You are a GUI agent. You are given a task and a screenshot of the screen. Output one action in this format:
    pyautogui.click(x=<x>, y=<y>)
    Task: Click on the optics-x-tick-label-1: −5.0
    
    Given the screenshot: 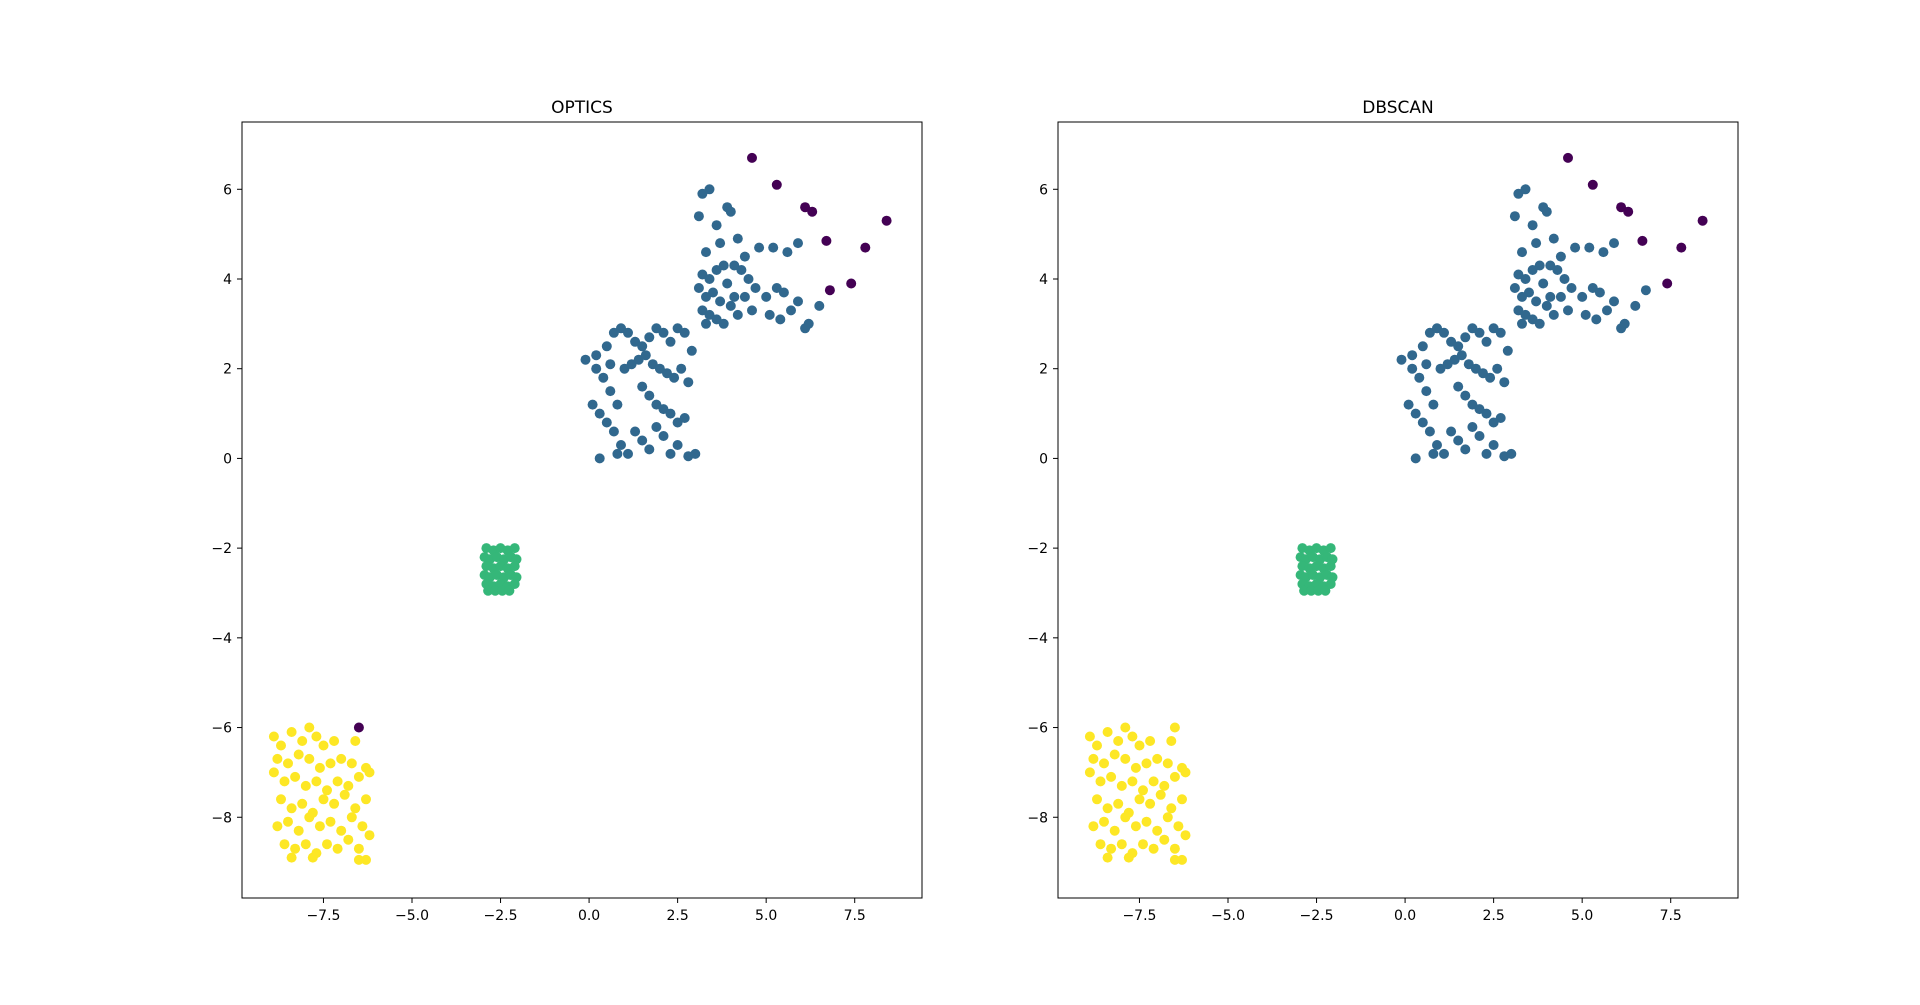 What is the action you would take?
    pyautogui.click(x=412, y=916)
    